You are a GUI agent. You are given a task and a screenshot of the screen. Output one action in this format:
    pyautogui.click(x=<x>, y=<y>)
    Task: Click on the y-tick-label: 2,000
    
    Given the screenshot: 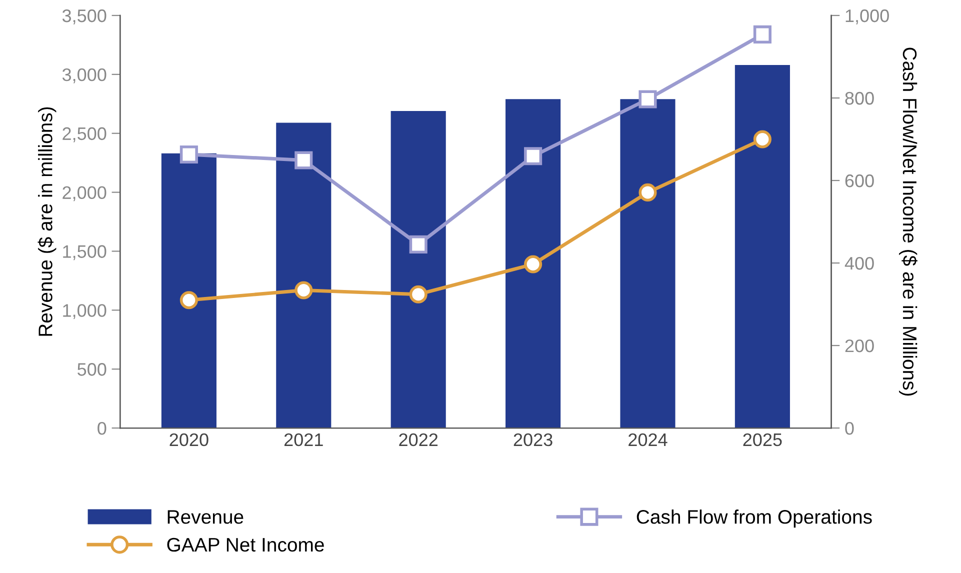 What is the action you would take?
    pyautogui.click(x=84, y=194)
    